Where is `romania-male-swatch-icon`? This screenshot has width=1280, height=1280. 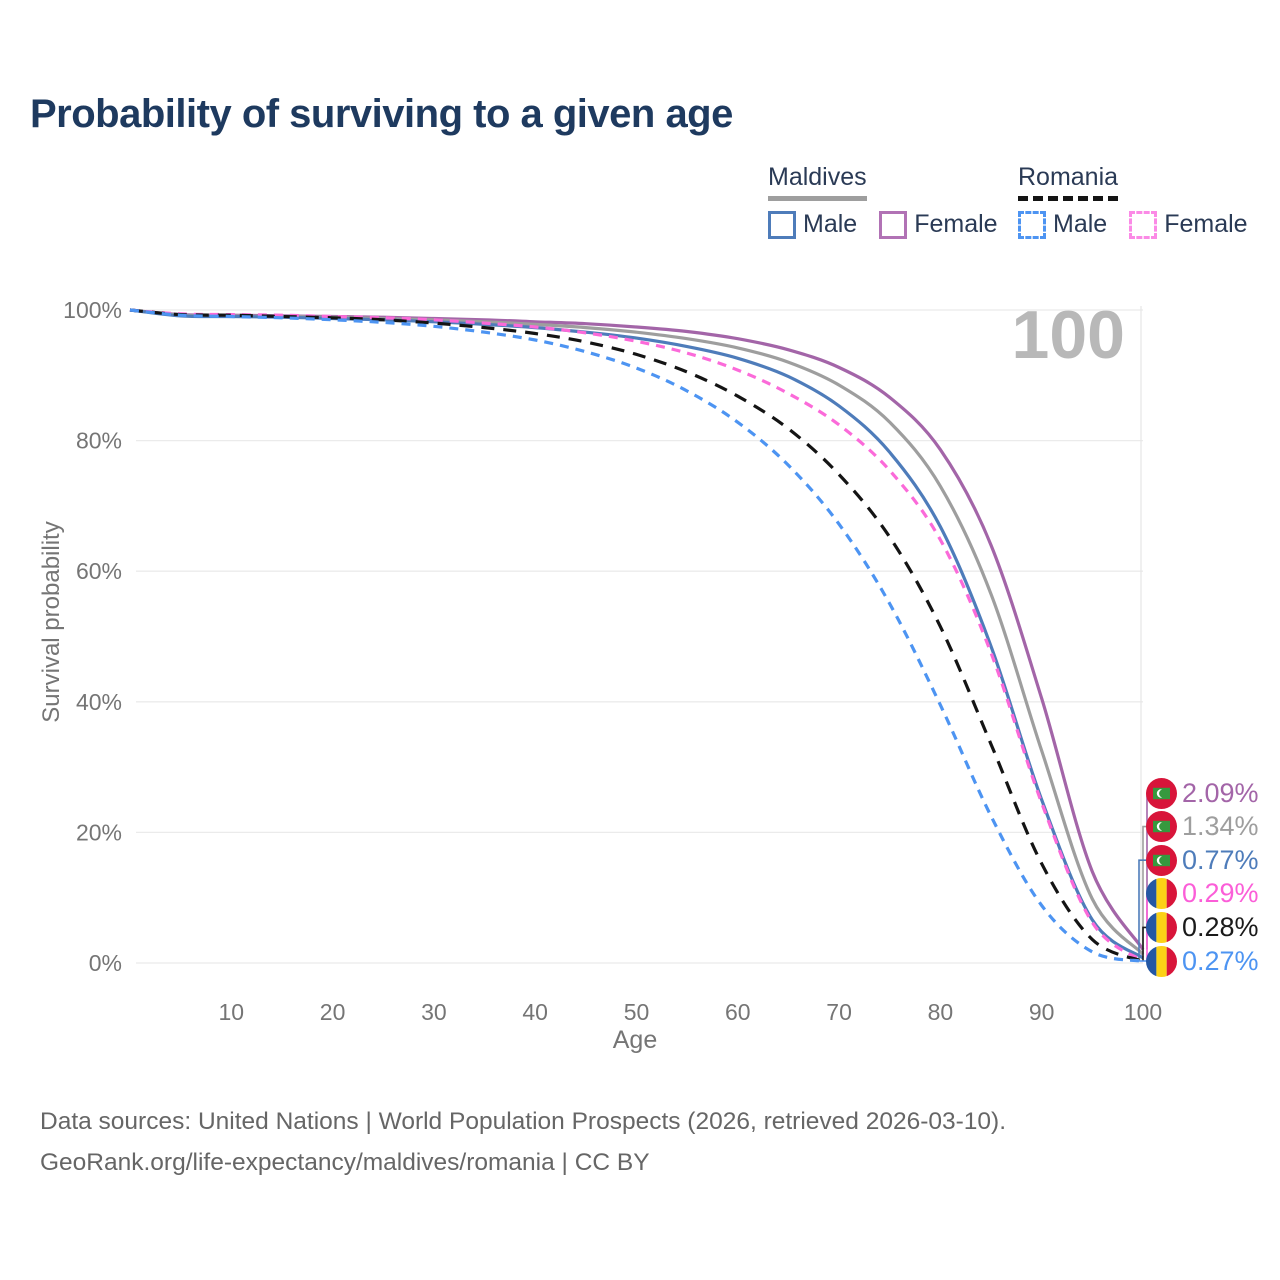 romania-male-swatch-icon is located at coordinates (1032, 224).